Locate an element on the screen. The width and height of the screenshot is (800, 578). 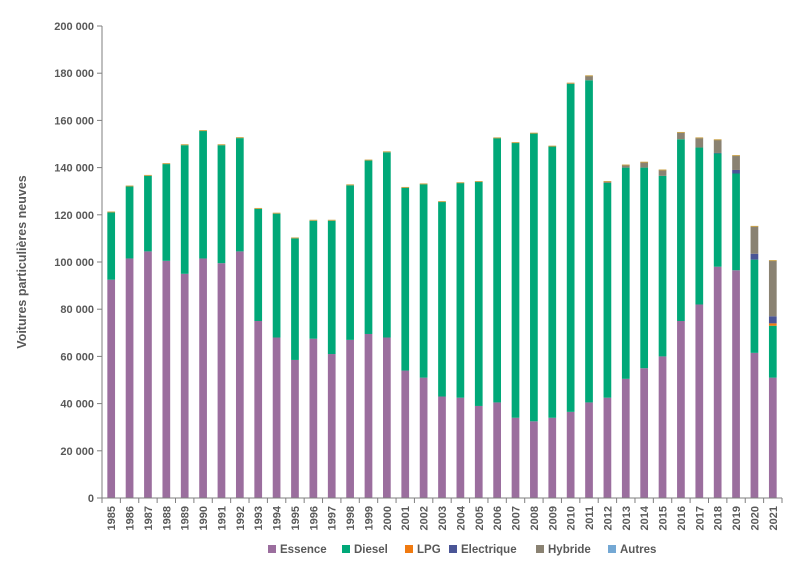
x-tick-label: 2008 is located at coordinates (535, 518).